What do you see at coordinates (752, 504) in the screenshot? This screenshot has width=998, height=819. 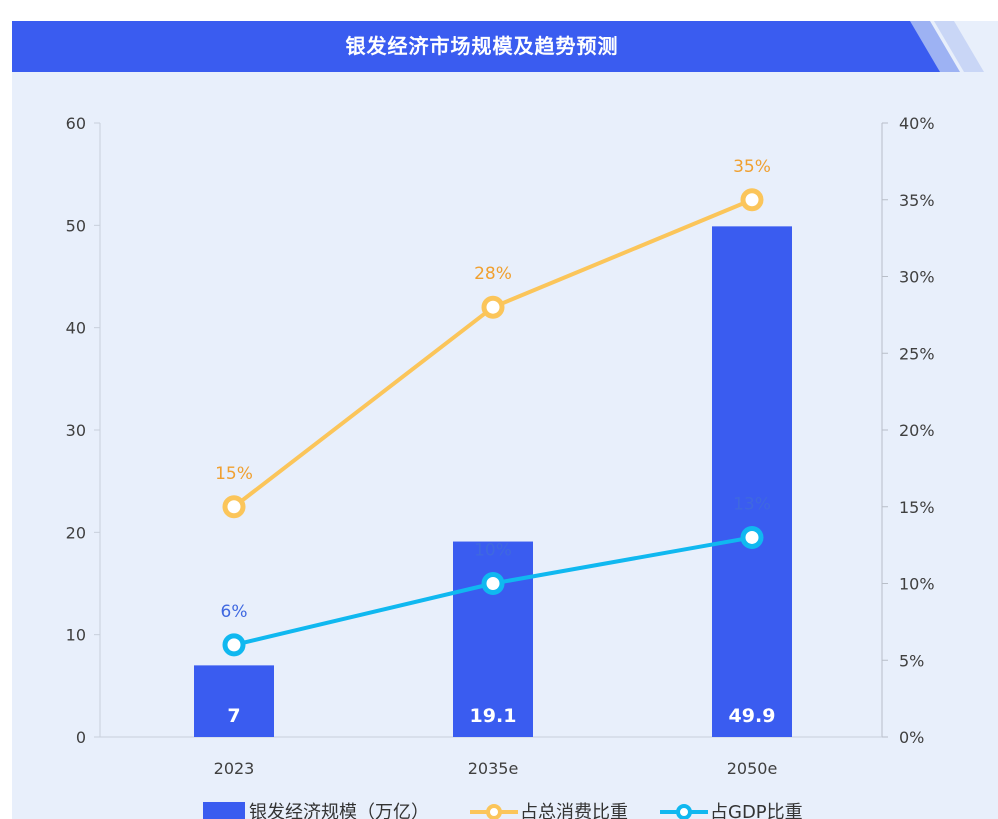 I see `gdp-share-value-label: 13%` at bounding box center [752, 504].